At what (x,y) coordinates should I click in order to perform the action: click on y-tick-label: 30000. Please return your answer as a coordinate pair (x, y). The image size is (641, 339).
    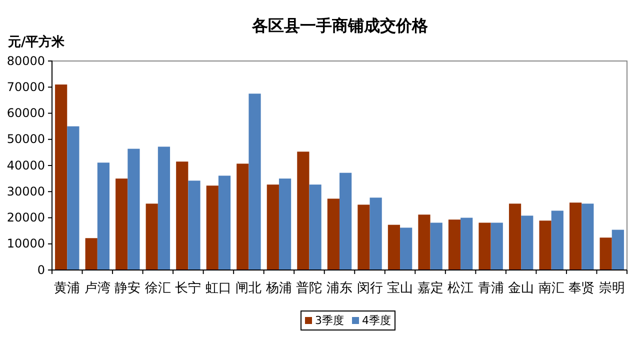
    Looking at the image, I should click on (25, 191).